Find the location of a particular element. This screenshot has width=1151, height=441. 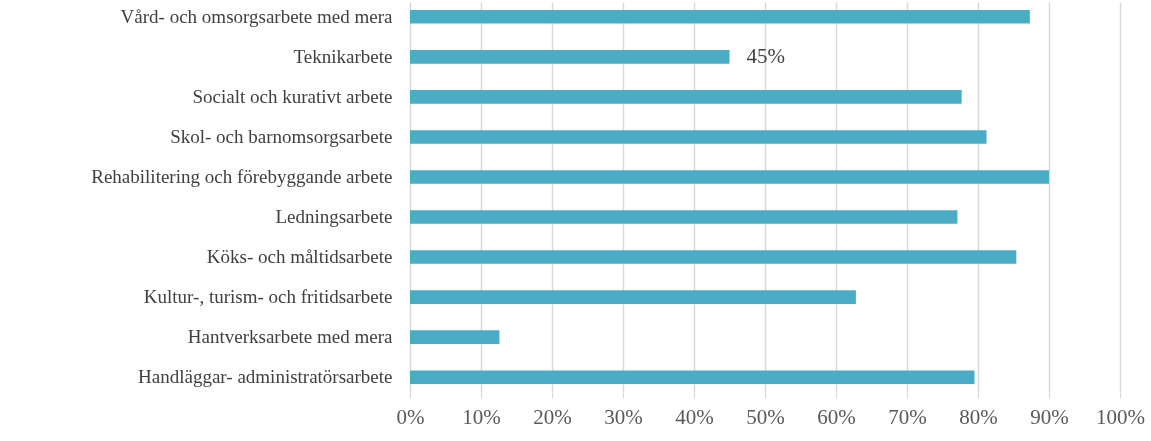

y-tick-label: Socialt och kurativt arbete is located at coordinates (292, 96).